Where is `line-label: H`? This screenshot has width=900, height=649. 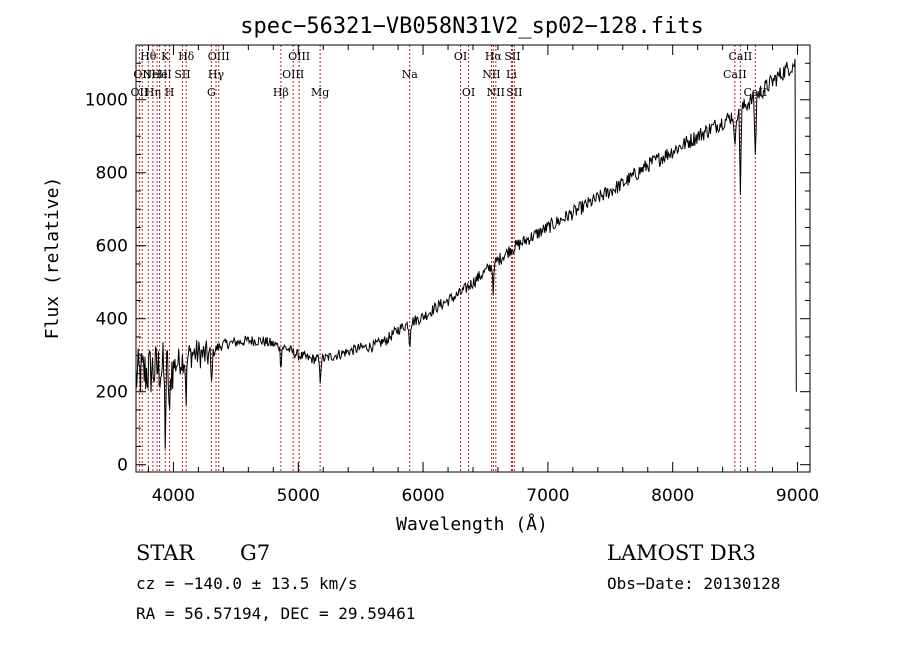 line-label: H is located at coordinates (170, 92).